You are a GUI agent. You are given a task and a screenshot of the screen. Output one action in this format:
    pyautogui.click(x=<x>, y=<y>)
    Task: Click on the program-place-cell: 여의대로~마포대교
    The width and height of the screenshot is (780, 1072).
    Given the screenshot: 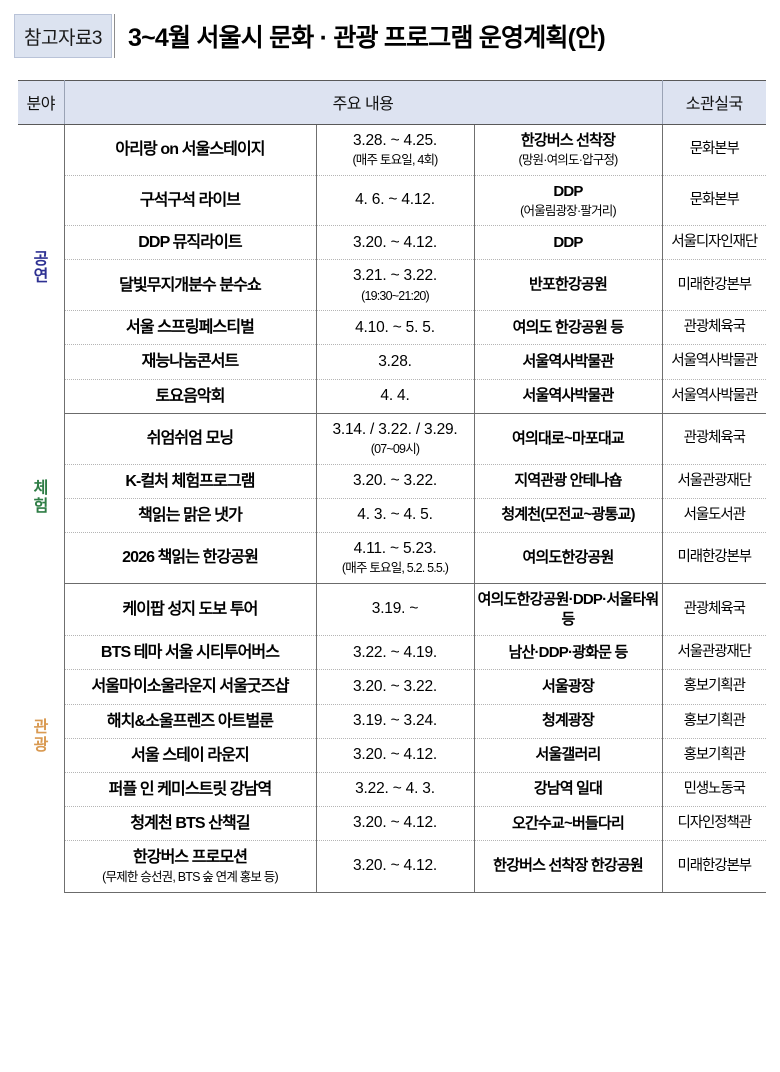 What is the action you would take?
    pyautogui.click(x=568, y=439)
    